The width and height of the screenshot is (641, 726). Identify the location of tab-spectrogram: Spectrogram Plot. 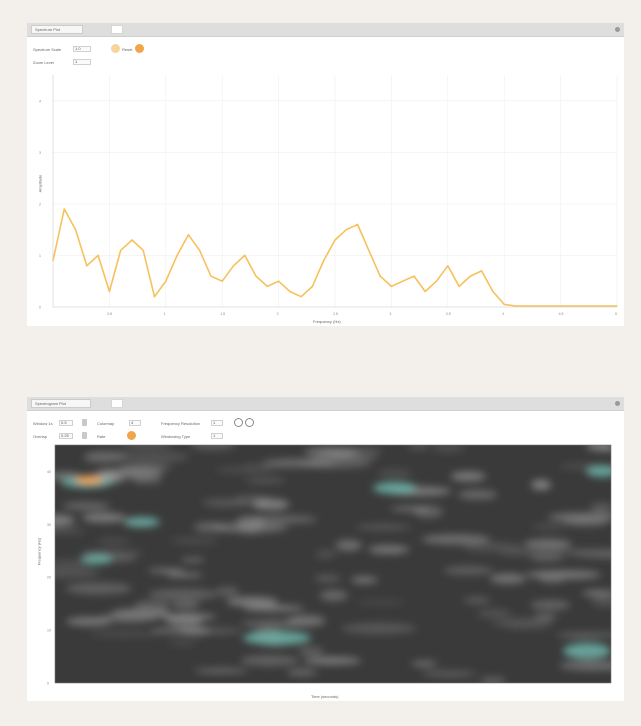
(61, 403).